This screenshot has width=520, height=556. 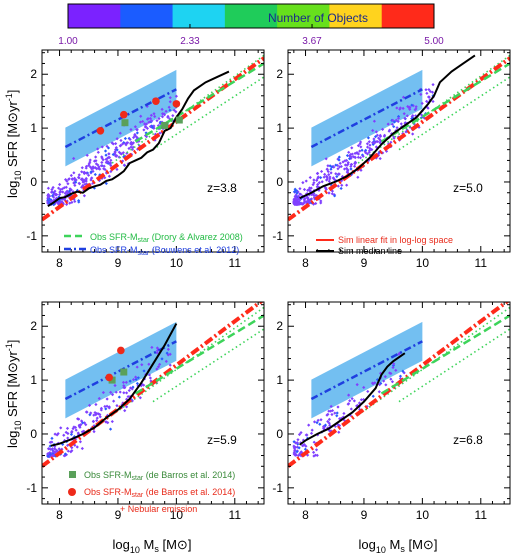 What do you see at coordinates (59, 263) in the screenshot?
I see `x-tick-label: 8` at bounding box center [59, 263].